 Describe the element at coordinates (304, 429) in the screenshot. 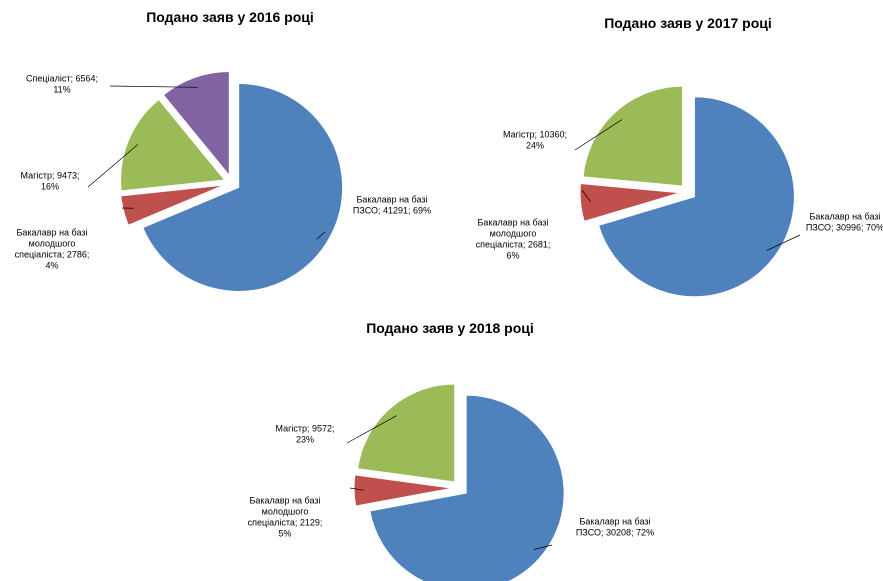

I see `data-label-line: Магістр; 9572;` at that location.